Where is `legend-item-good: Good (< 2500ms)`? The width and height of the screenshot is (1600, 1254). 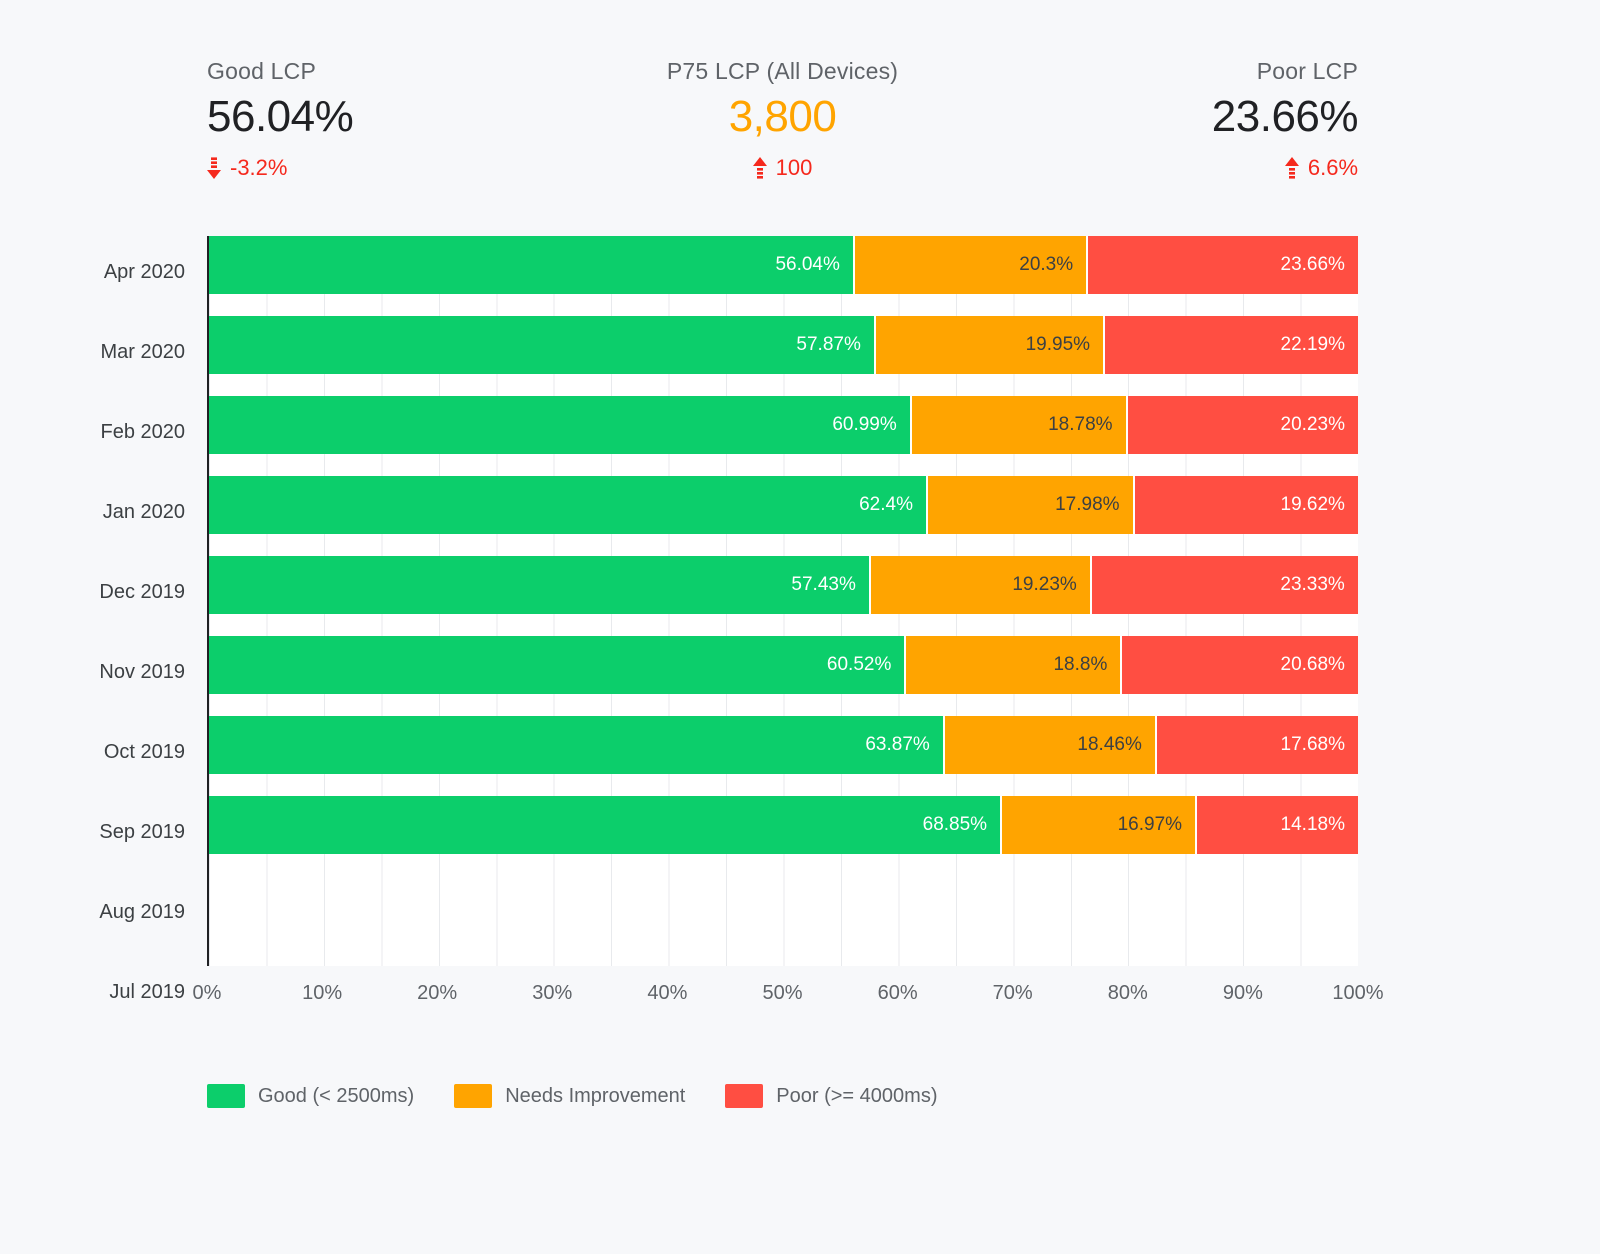 legend-item-good: Good (< 2500ms) is located at coordinates (310, 1096).